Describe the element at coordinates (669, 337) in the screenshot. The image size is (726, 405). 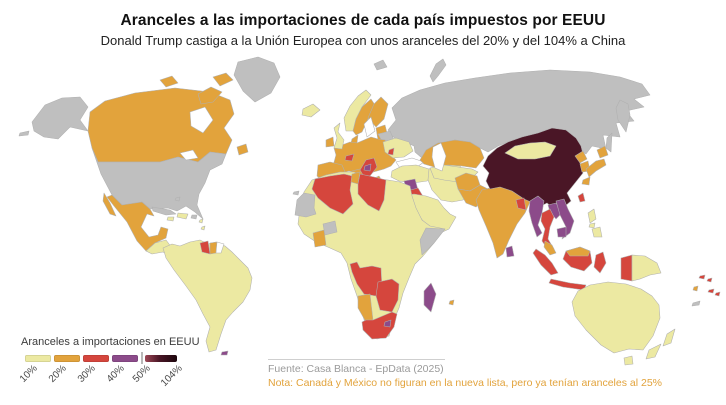
I see `region-new-zealand-north` at that location.